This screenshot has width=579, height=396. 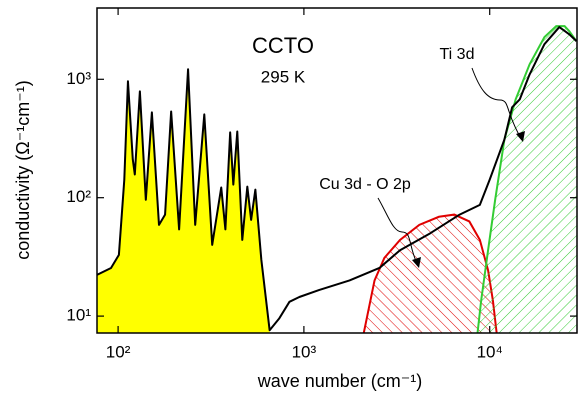 I want to click on annotation: Ti 3d, so click(x=457, y=54).